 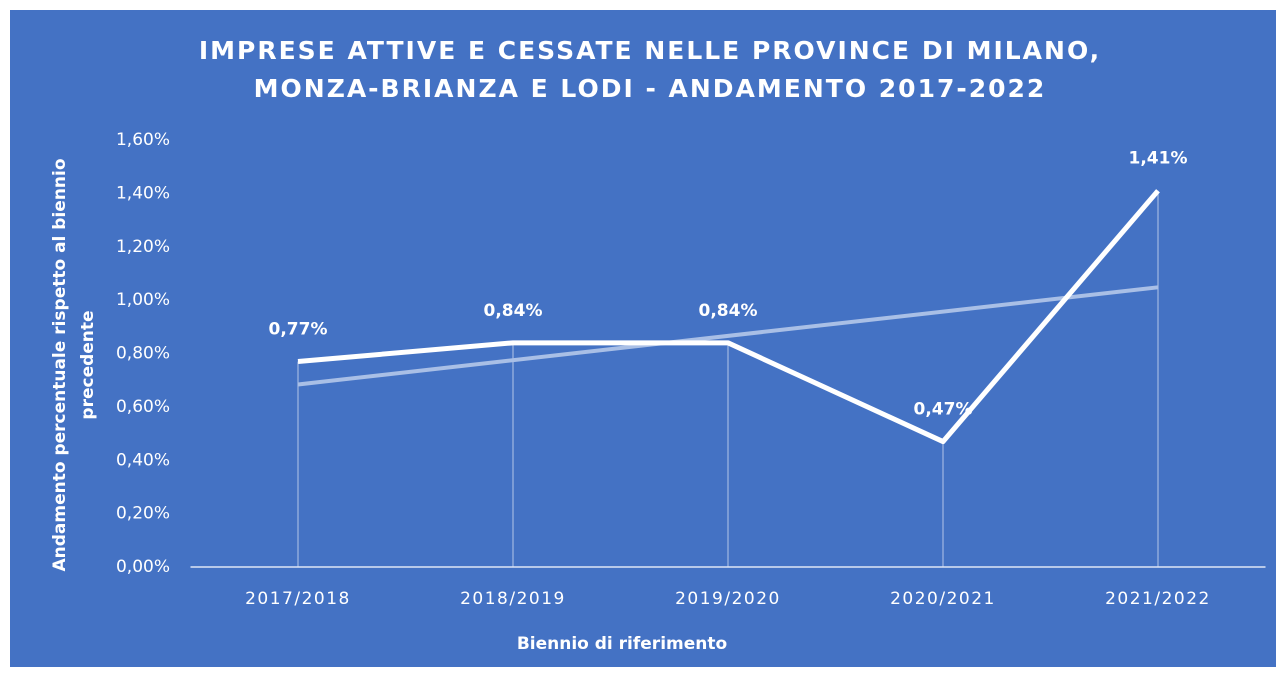 What do you see at coordinates (143, 247) in the screenshot?
I see `y-tick-label: 1,20%` at bounding box center [143, 247].